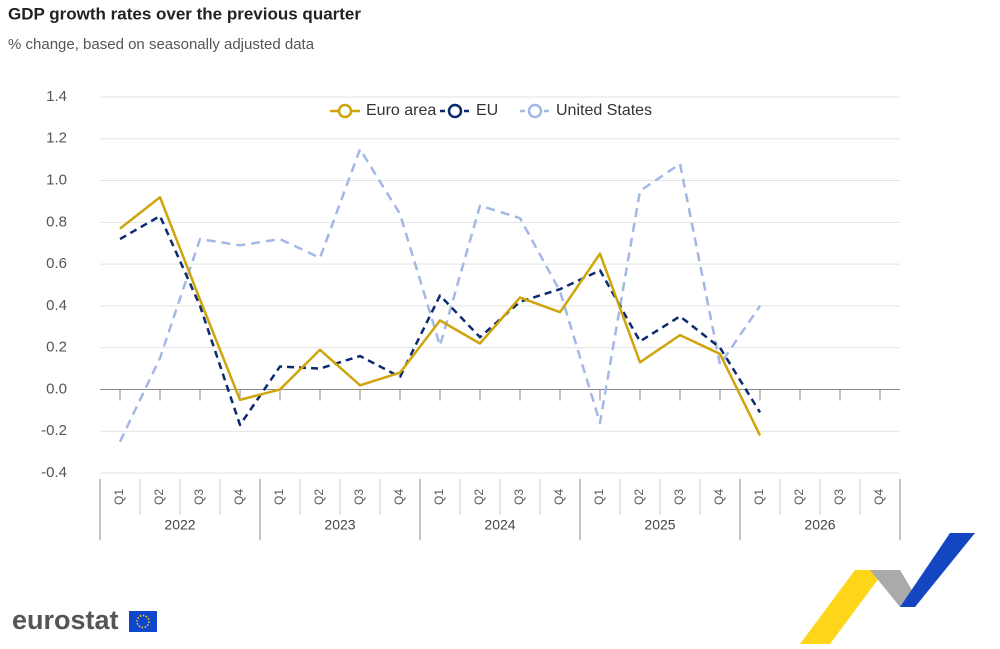 The width and height of the screenshot is (1000, 649). Describe the element at coordinates (56, 180) in the screenshot. I see `y-tick-label: 1.0` at that location.